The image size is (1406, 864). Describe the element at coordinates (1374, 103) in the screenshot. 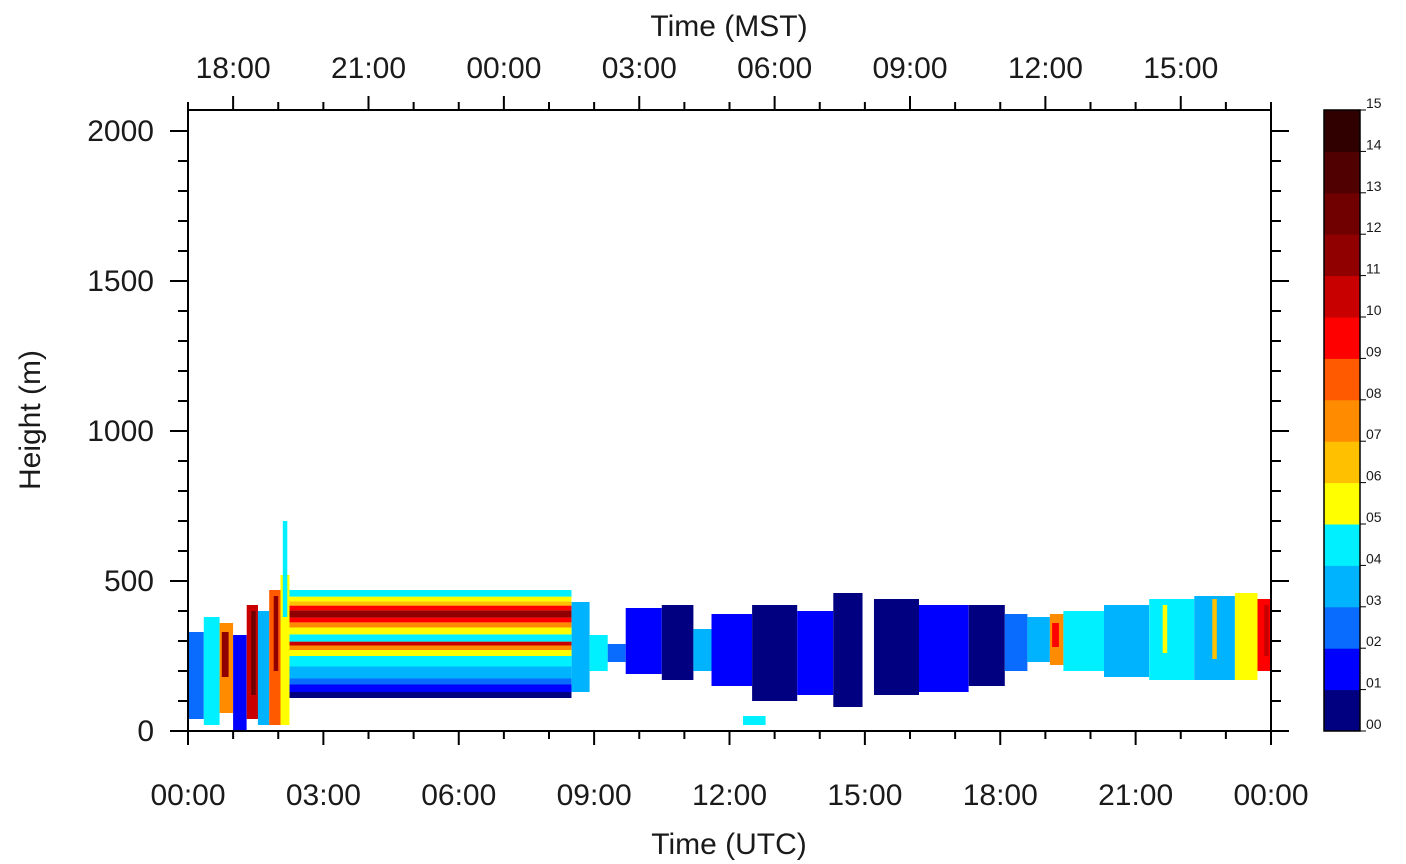

I see `colorbar-label: 15` at that location.